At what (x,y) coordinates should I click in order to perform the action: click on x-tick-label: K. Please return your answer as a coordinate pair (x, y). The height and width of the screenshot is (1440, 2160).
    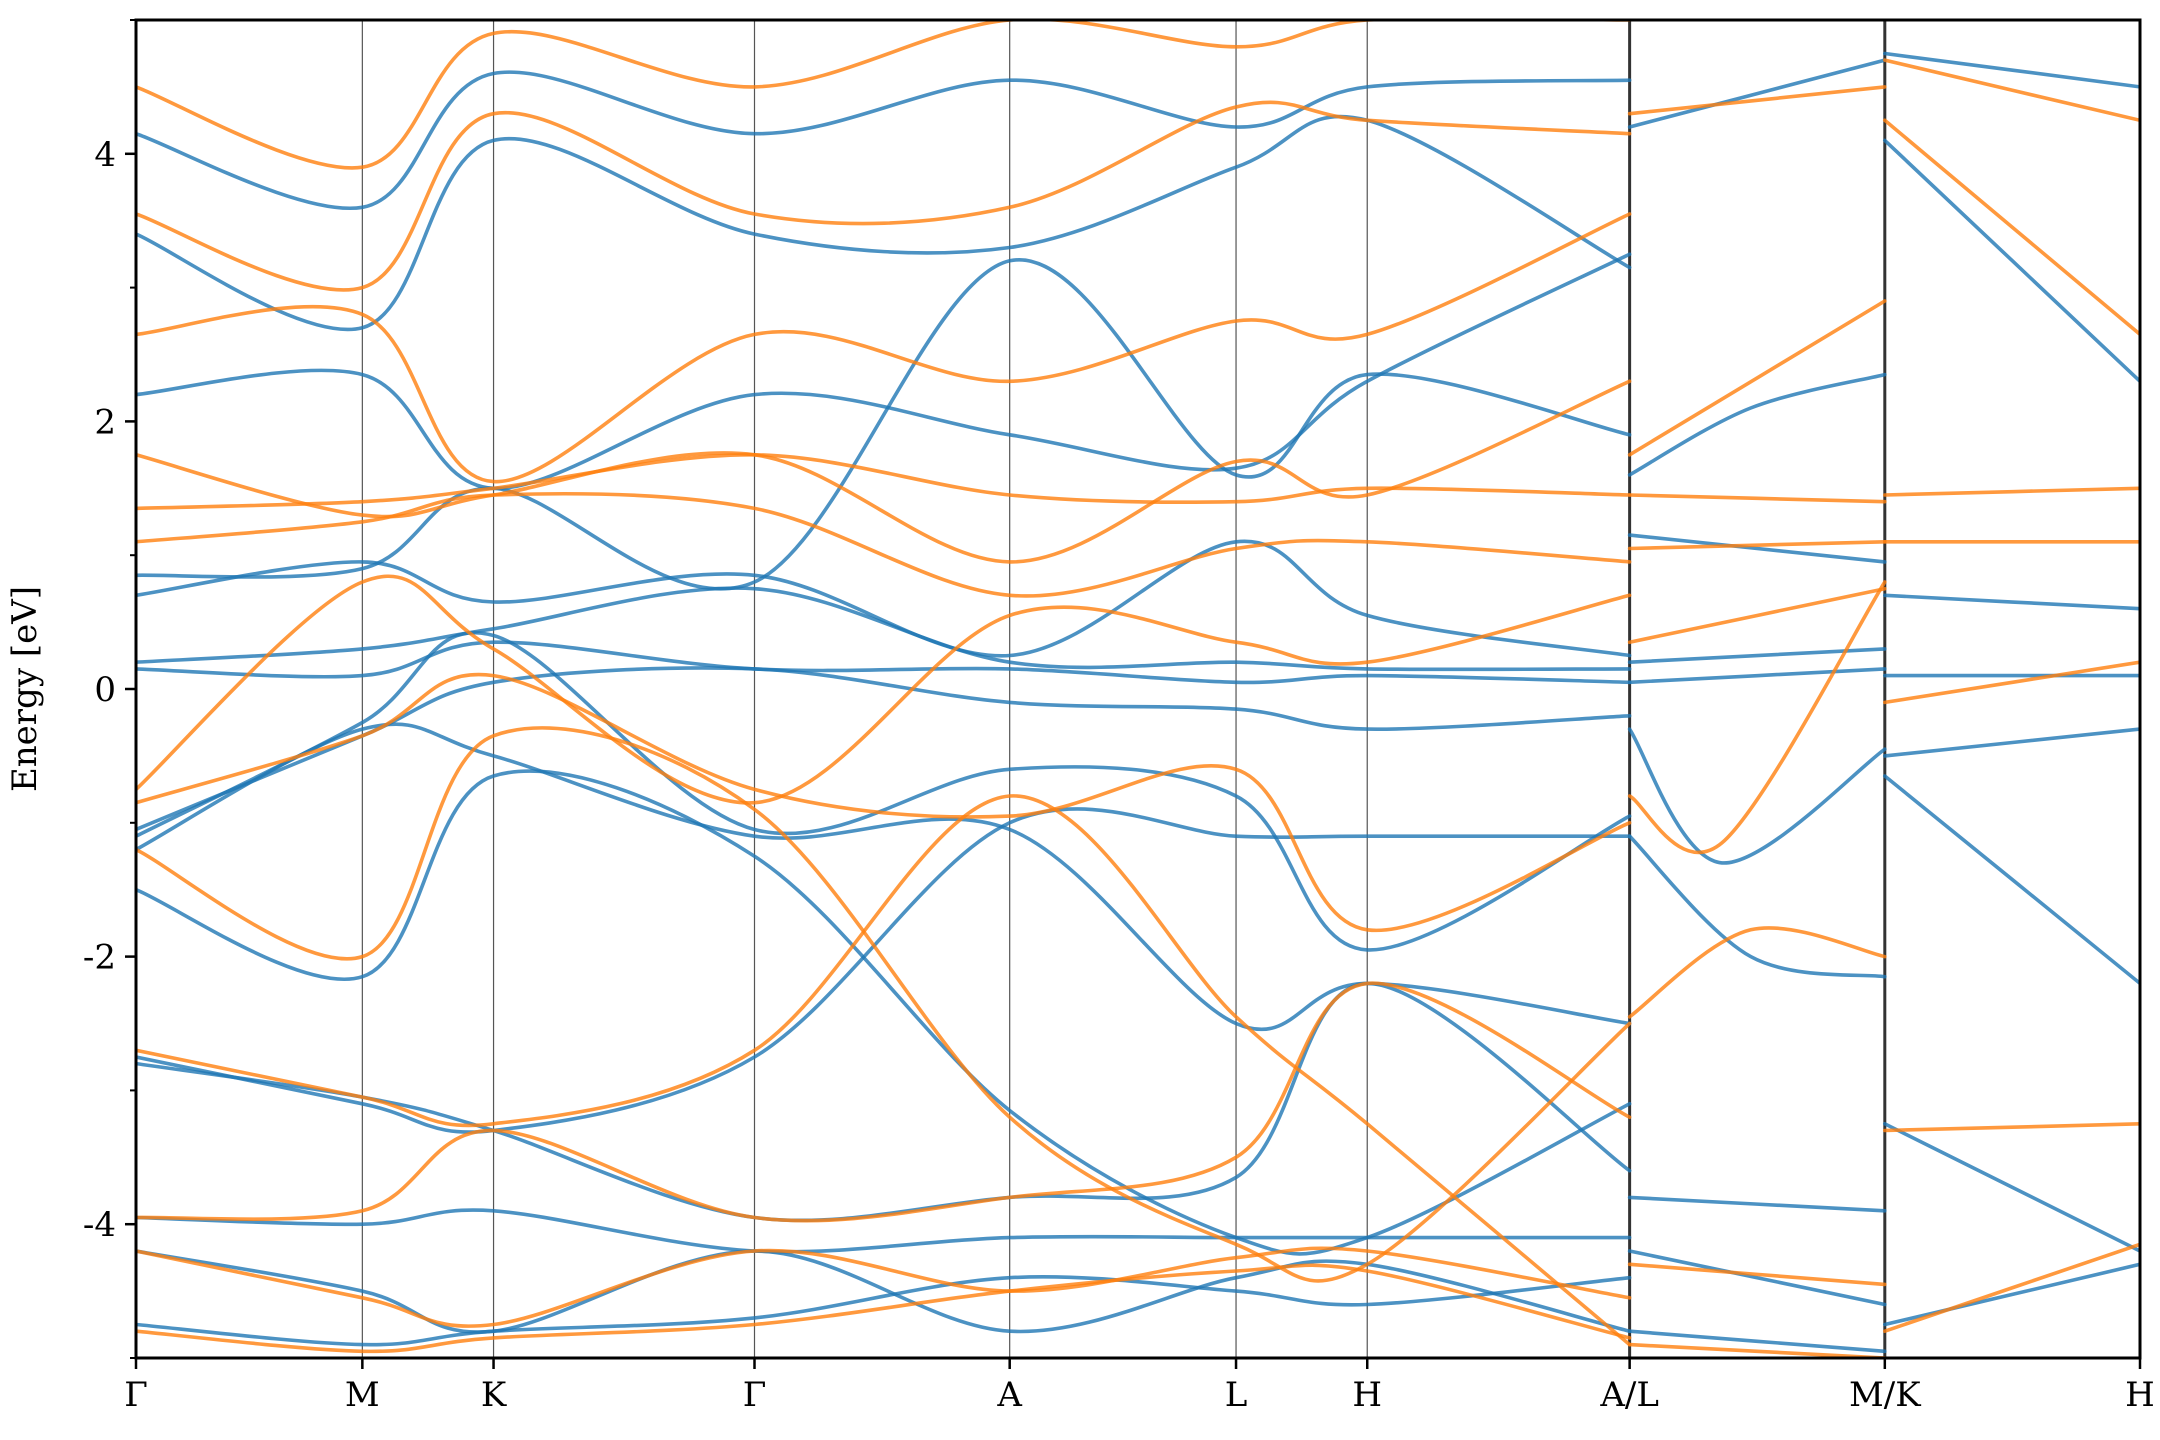
    Looking at the image, I should click on (494, 1395).